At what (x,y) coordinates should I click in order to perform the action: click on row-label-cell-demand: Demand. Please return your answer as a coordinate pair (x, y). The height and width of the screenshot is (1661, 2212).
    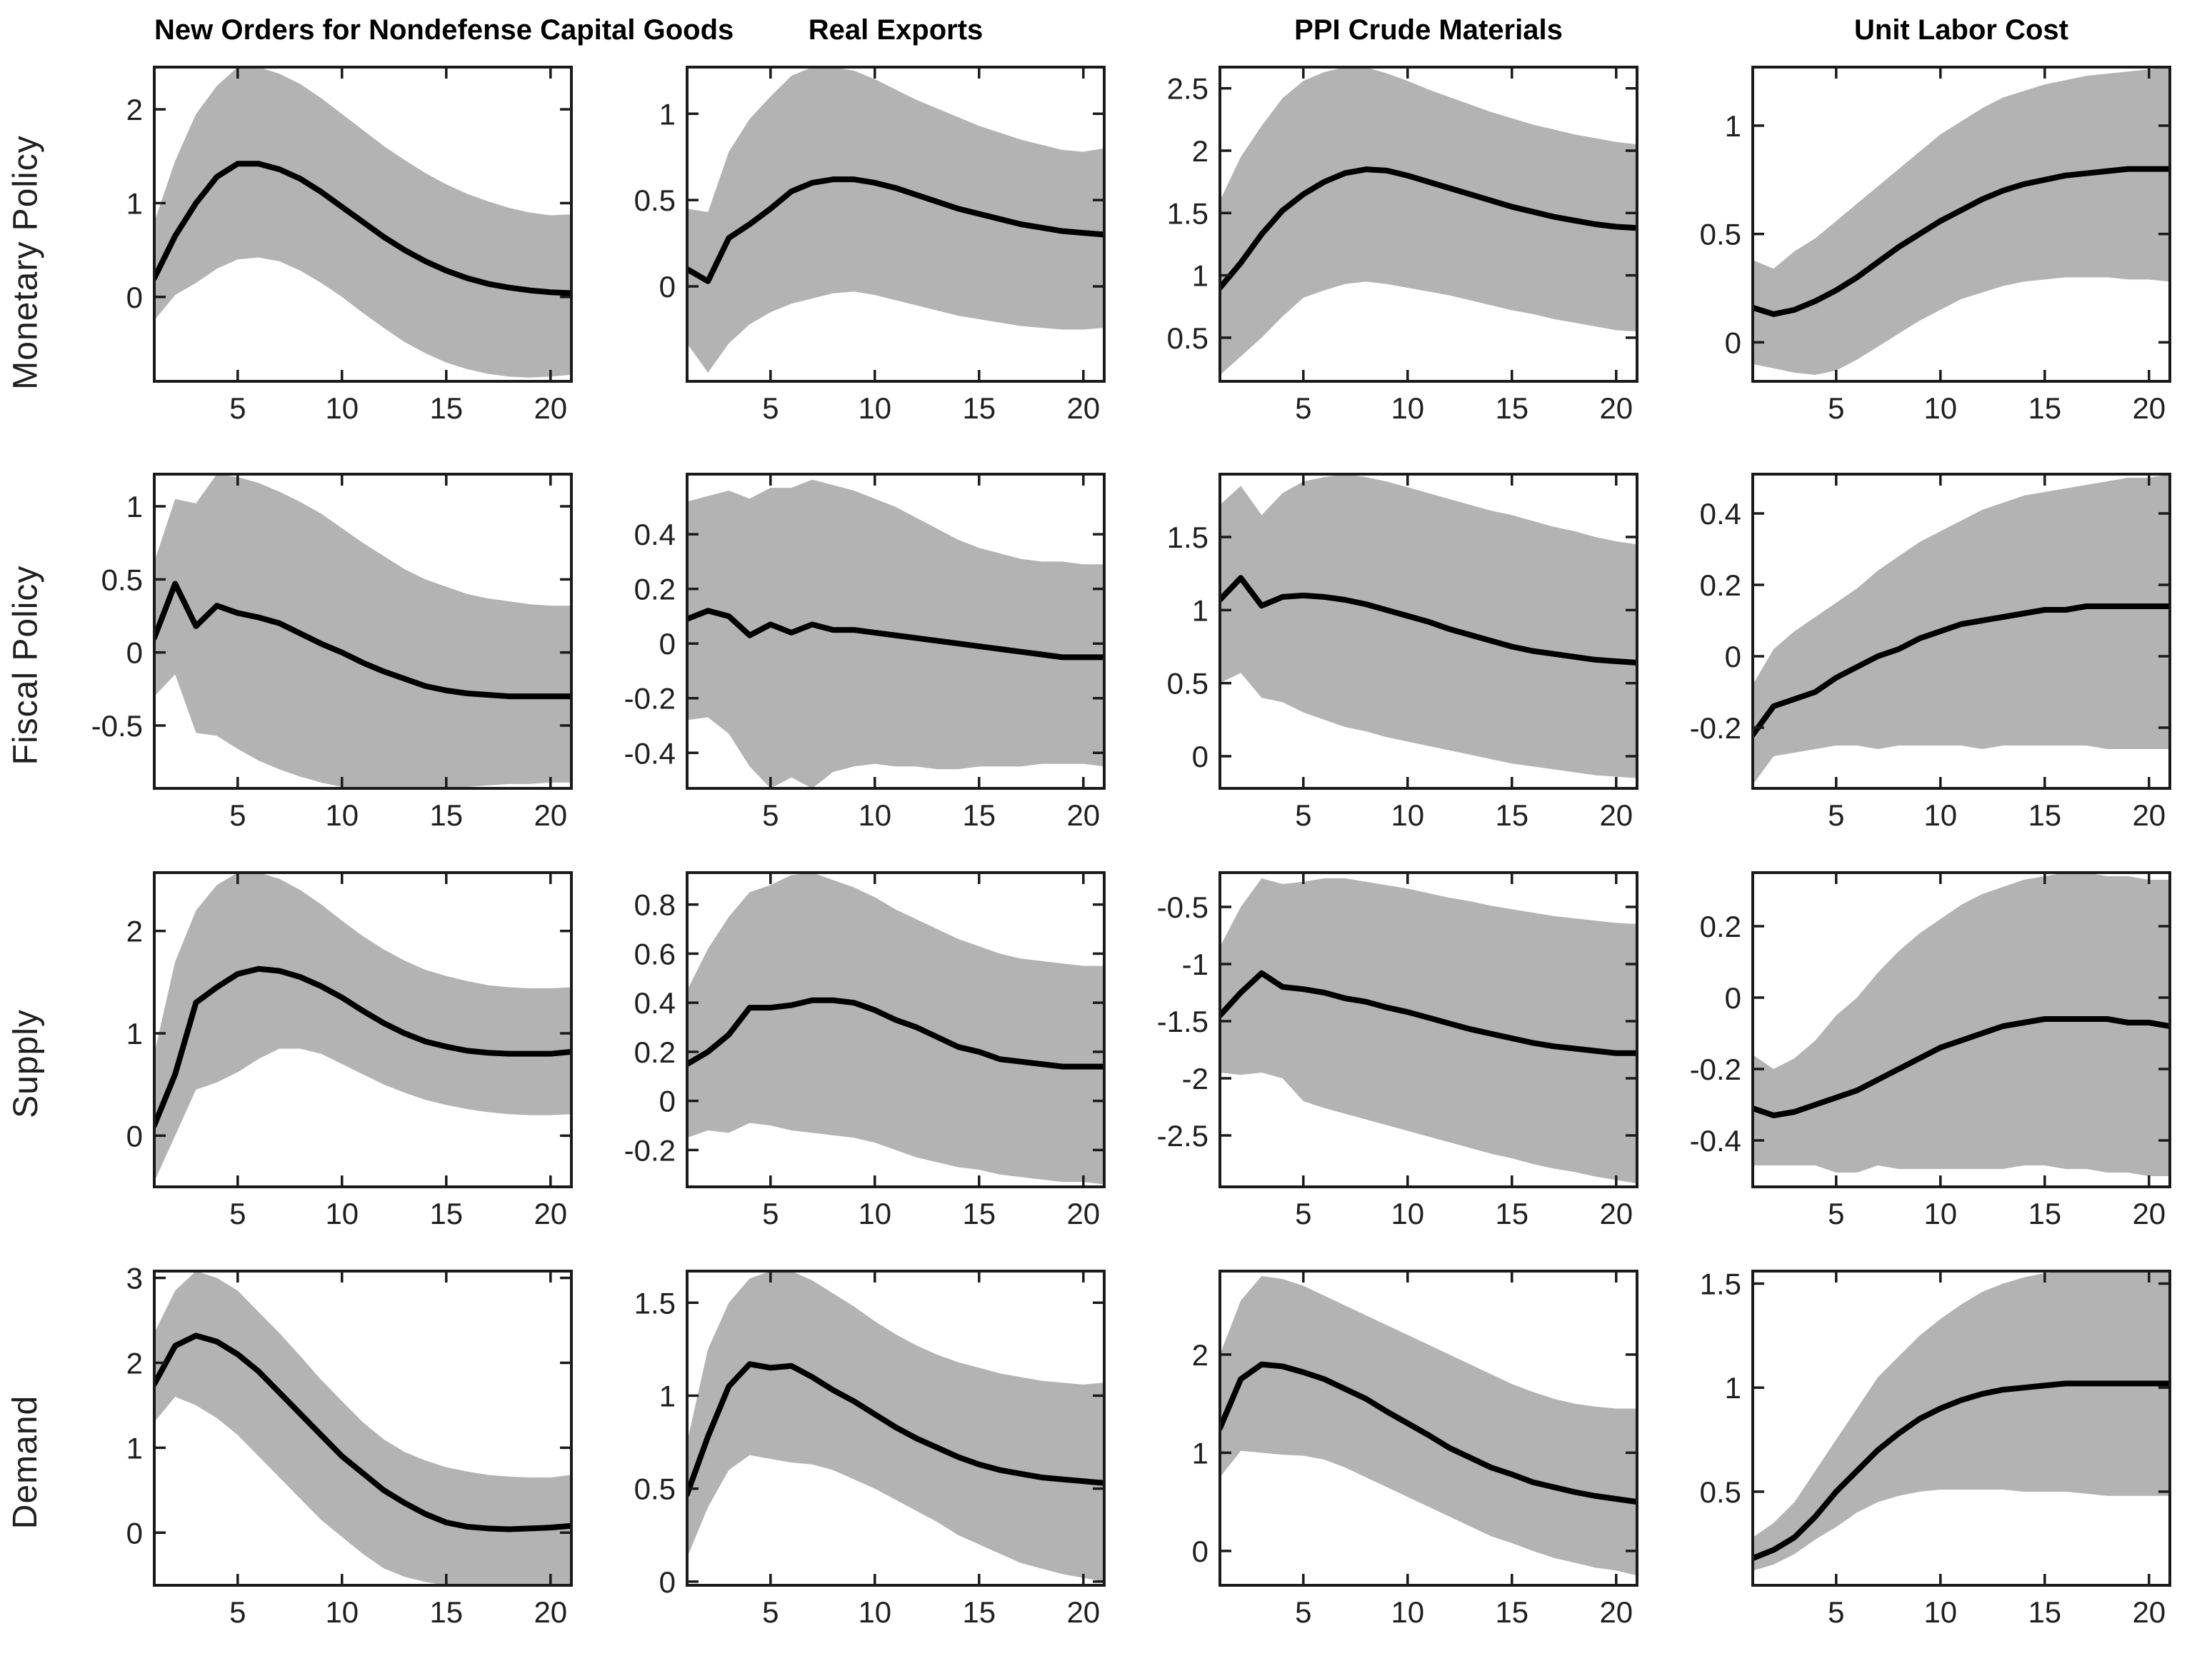
    Looking at the image, I should click on (25, 1462).